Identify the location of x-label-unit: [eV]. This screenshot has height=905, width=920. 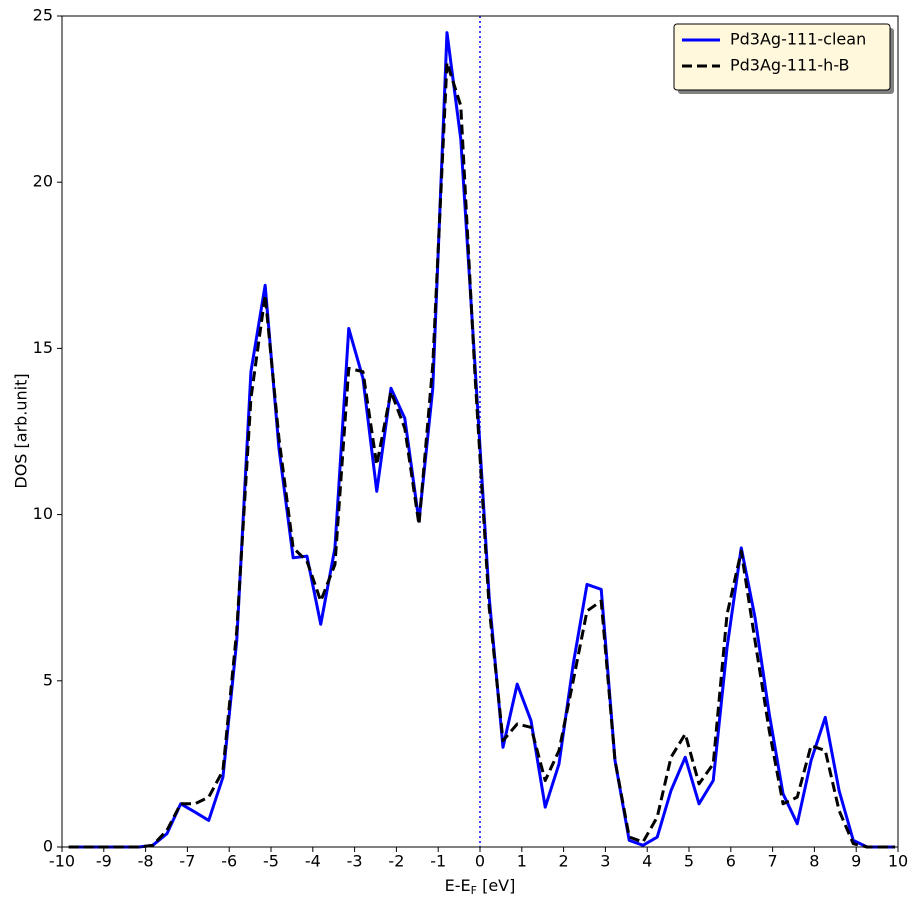
(496, 885).